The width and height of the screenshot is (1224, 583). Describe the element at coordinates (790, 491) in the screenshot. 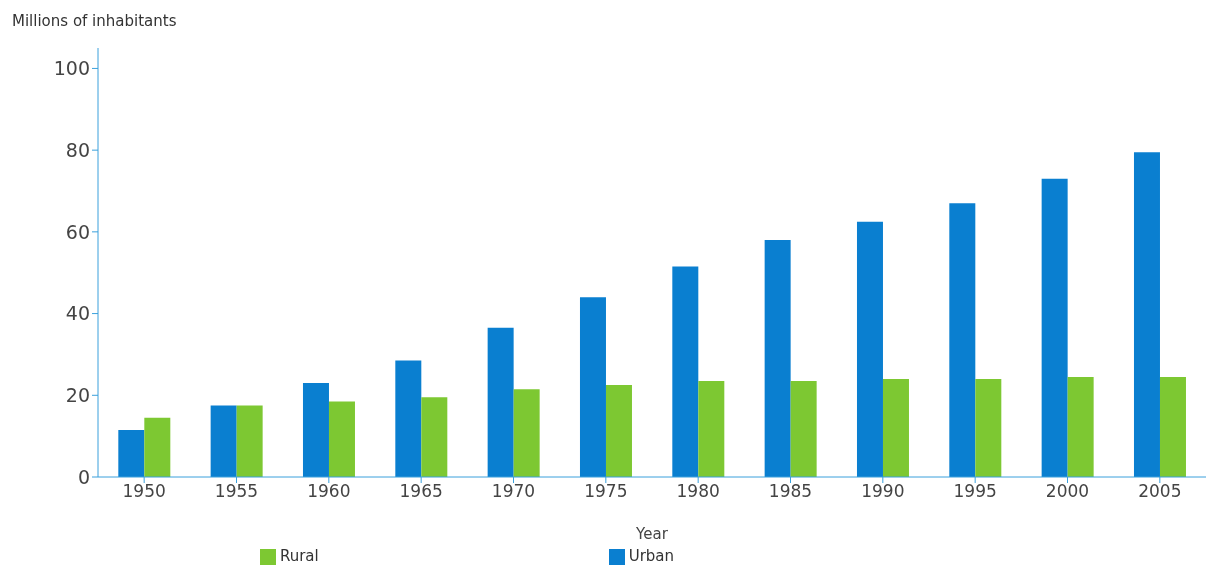

I see `x-tick-label: 1985` at that location.